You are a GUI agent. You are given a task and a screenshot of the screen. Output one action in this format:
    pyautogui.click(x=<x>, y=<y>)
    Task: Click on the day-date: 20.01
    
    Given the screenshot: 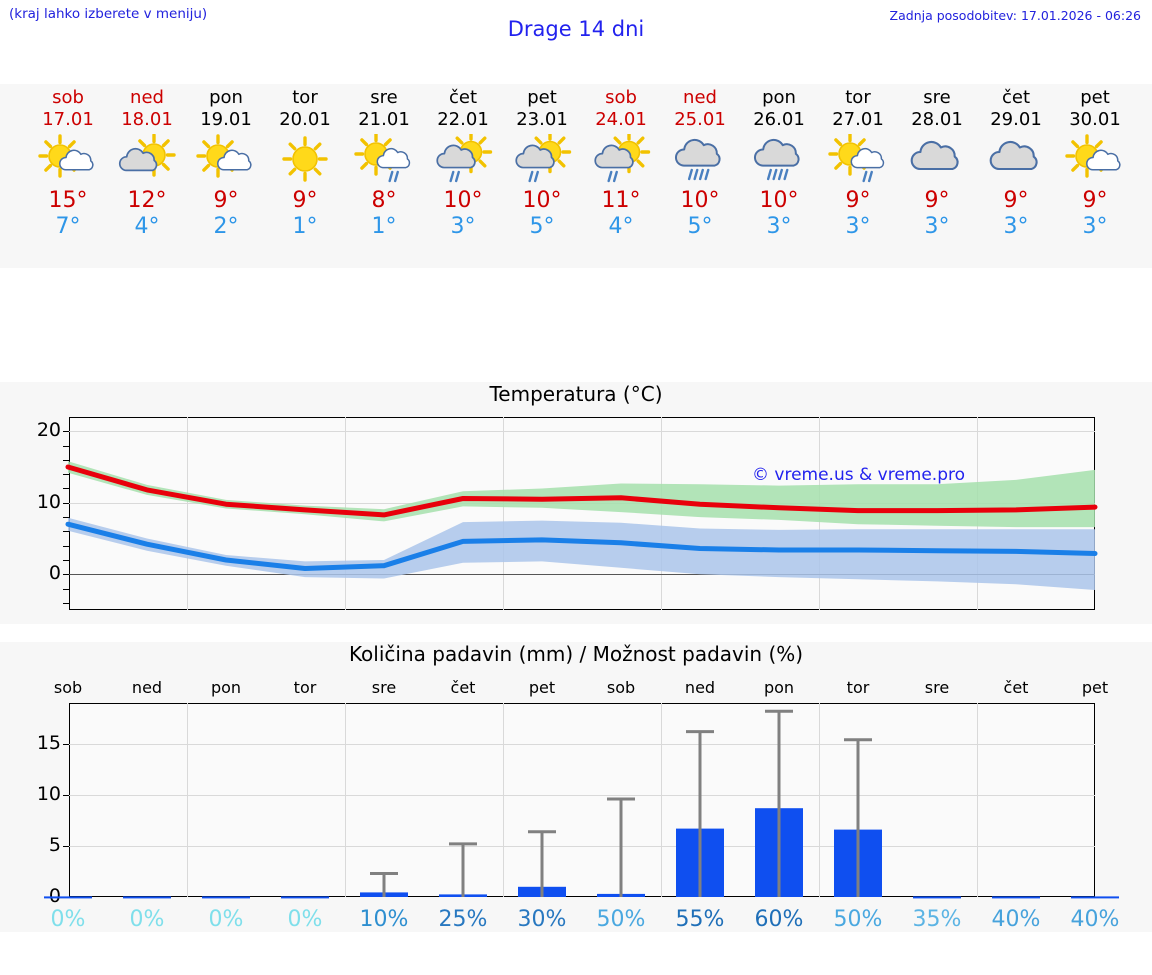 What is the action you would take?
    pyautogui.click(x=305, y=119)
    